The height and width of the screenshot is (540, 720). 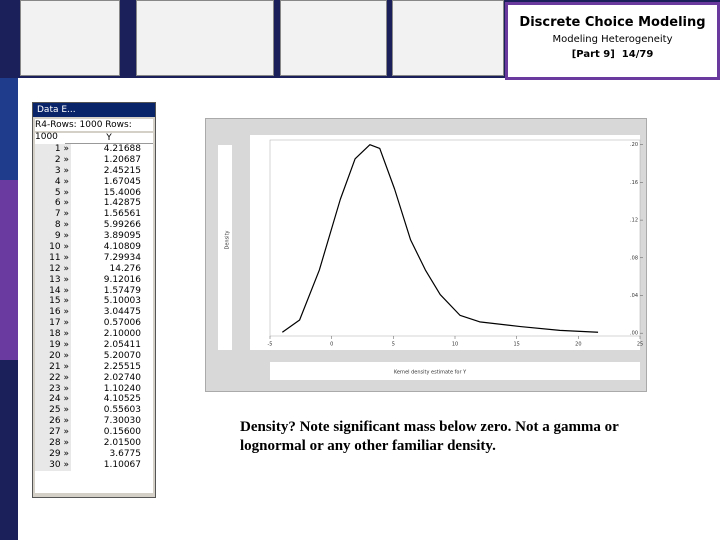 I want to click on row: 25 » 0.55603, so click(x=94, y=411).